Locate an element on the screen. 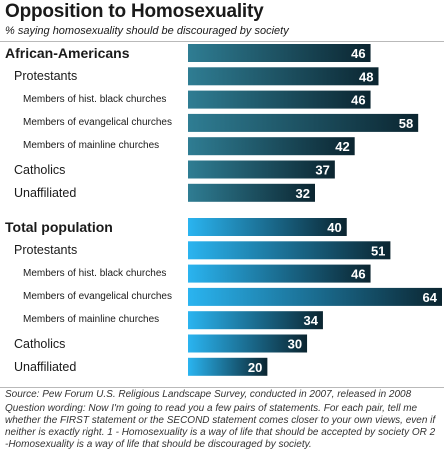 The image size is (444, 470). bar-total-population-total-population is located at coordinates (267, 227).